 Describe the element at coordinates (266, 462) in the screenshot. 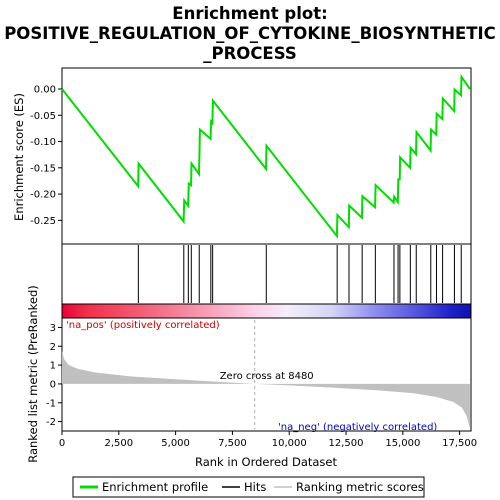

I see `x-axis-label: Rank in Ordered Dataset` at that location.